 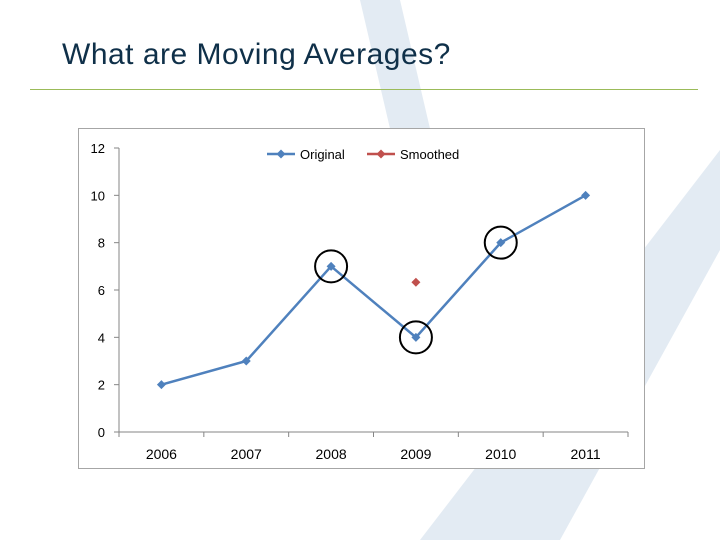 What do you see at coordinates (381, 154) in the screenshot?
I see `legend-marker-smoothed` at bounding box center [381, 154].